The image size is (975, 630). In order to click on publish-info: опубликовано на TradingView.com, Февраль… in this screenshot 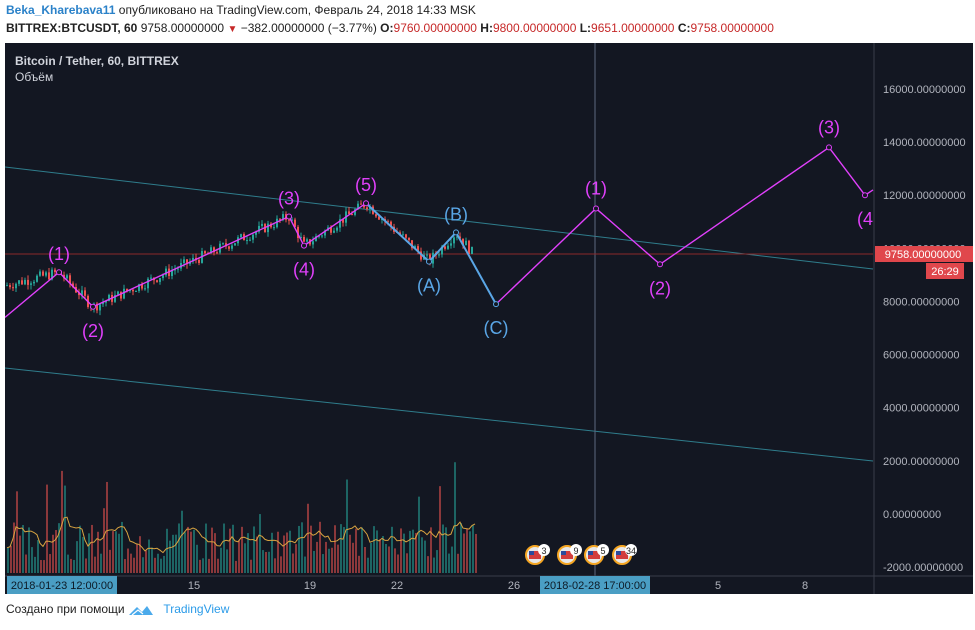, I will do `click(297, 10)`.